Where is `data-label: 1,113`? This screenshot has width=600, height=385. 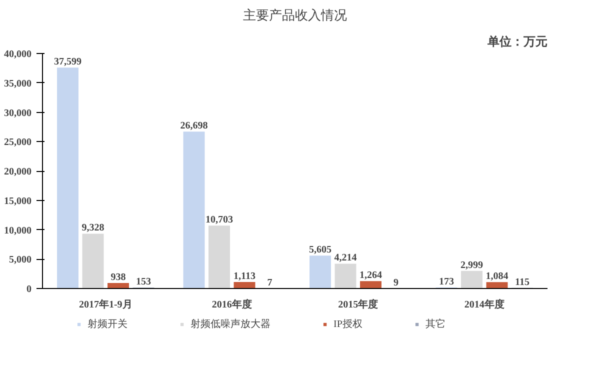
data-label: 1,113 is located at coordinates (245, 276).